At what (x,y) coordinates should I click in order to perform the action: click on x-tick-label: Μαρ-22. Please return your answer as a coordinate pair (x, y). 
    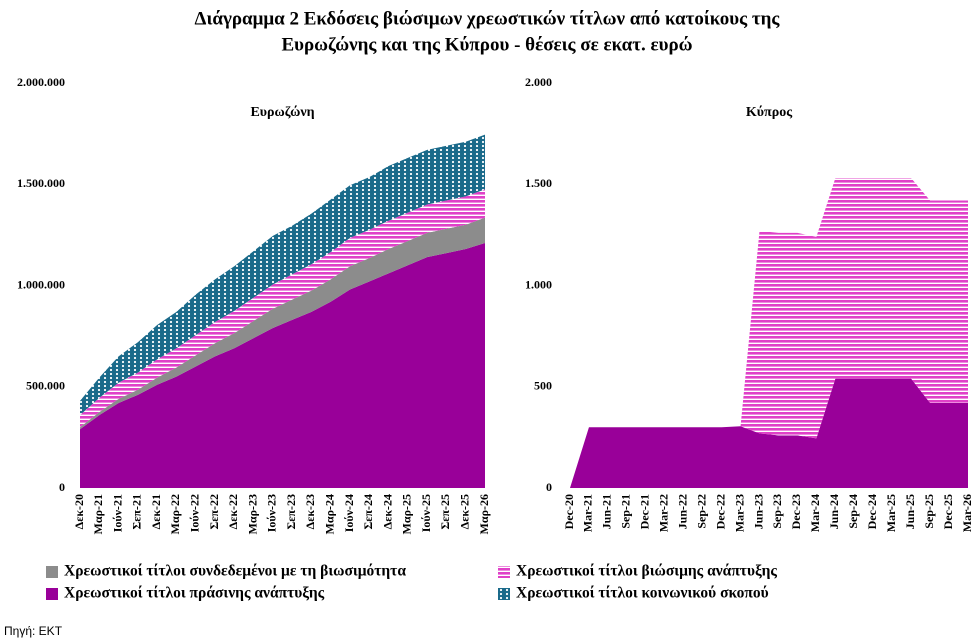
    Looking at the image, I should click on (175, 514).